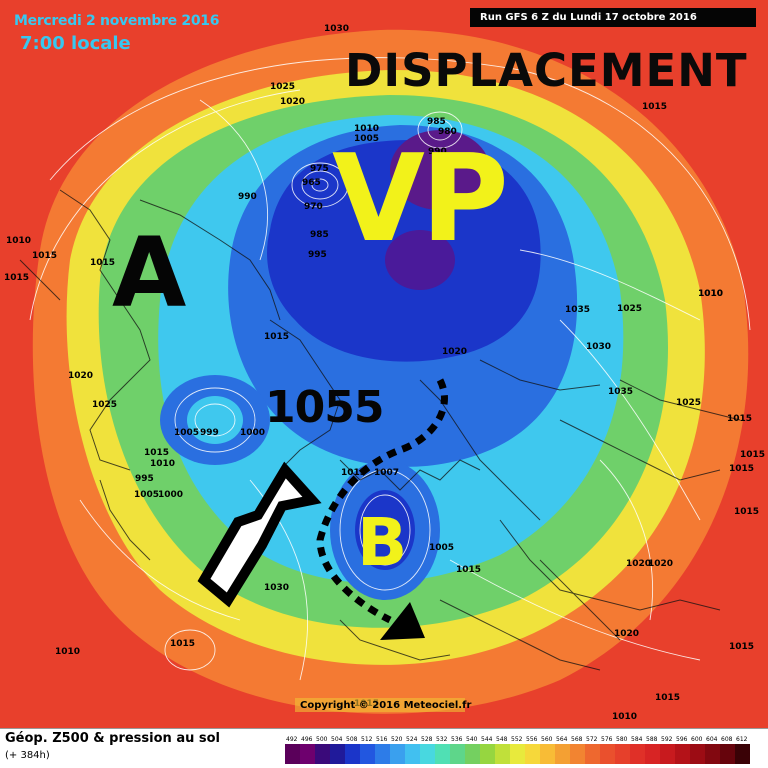  Describe the element at coordinates (592, 739) in the screenshot. I see `legend-value: 572` at that location.